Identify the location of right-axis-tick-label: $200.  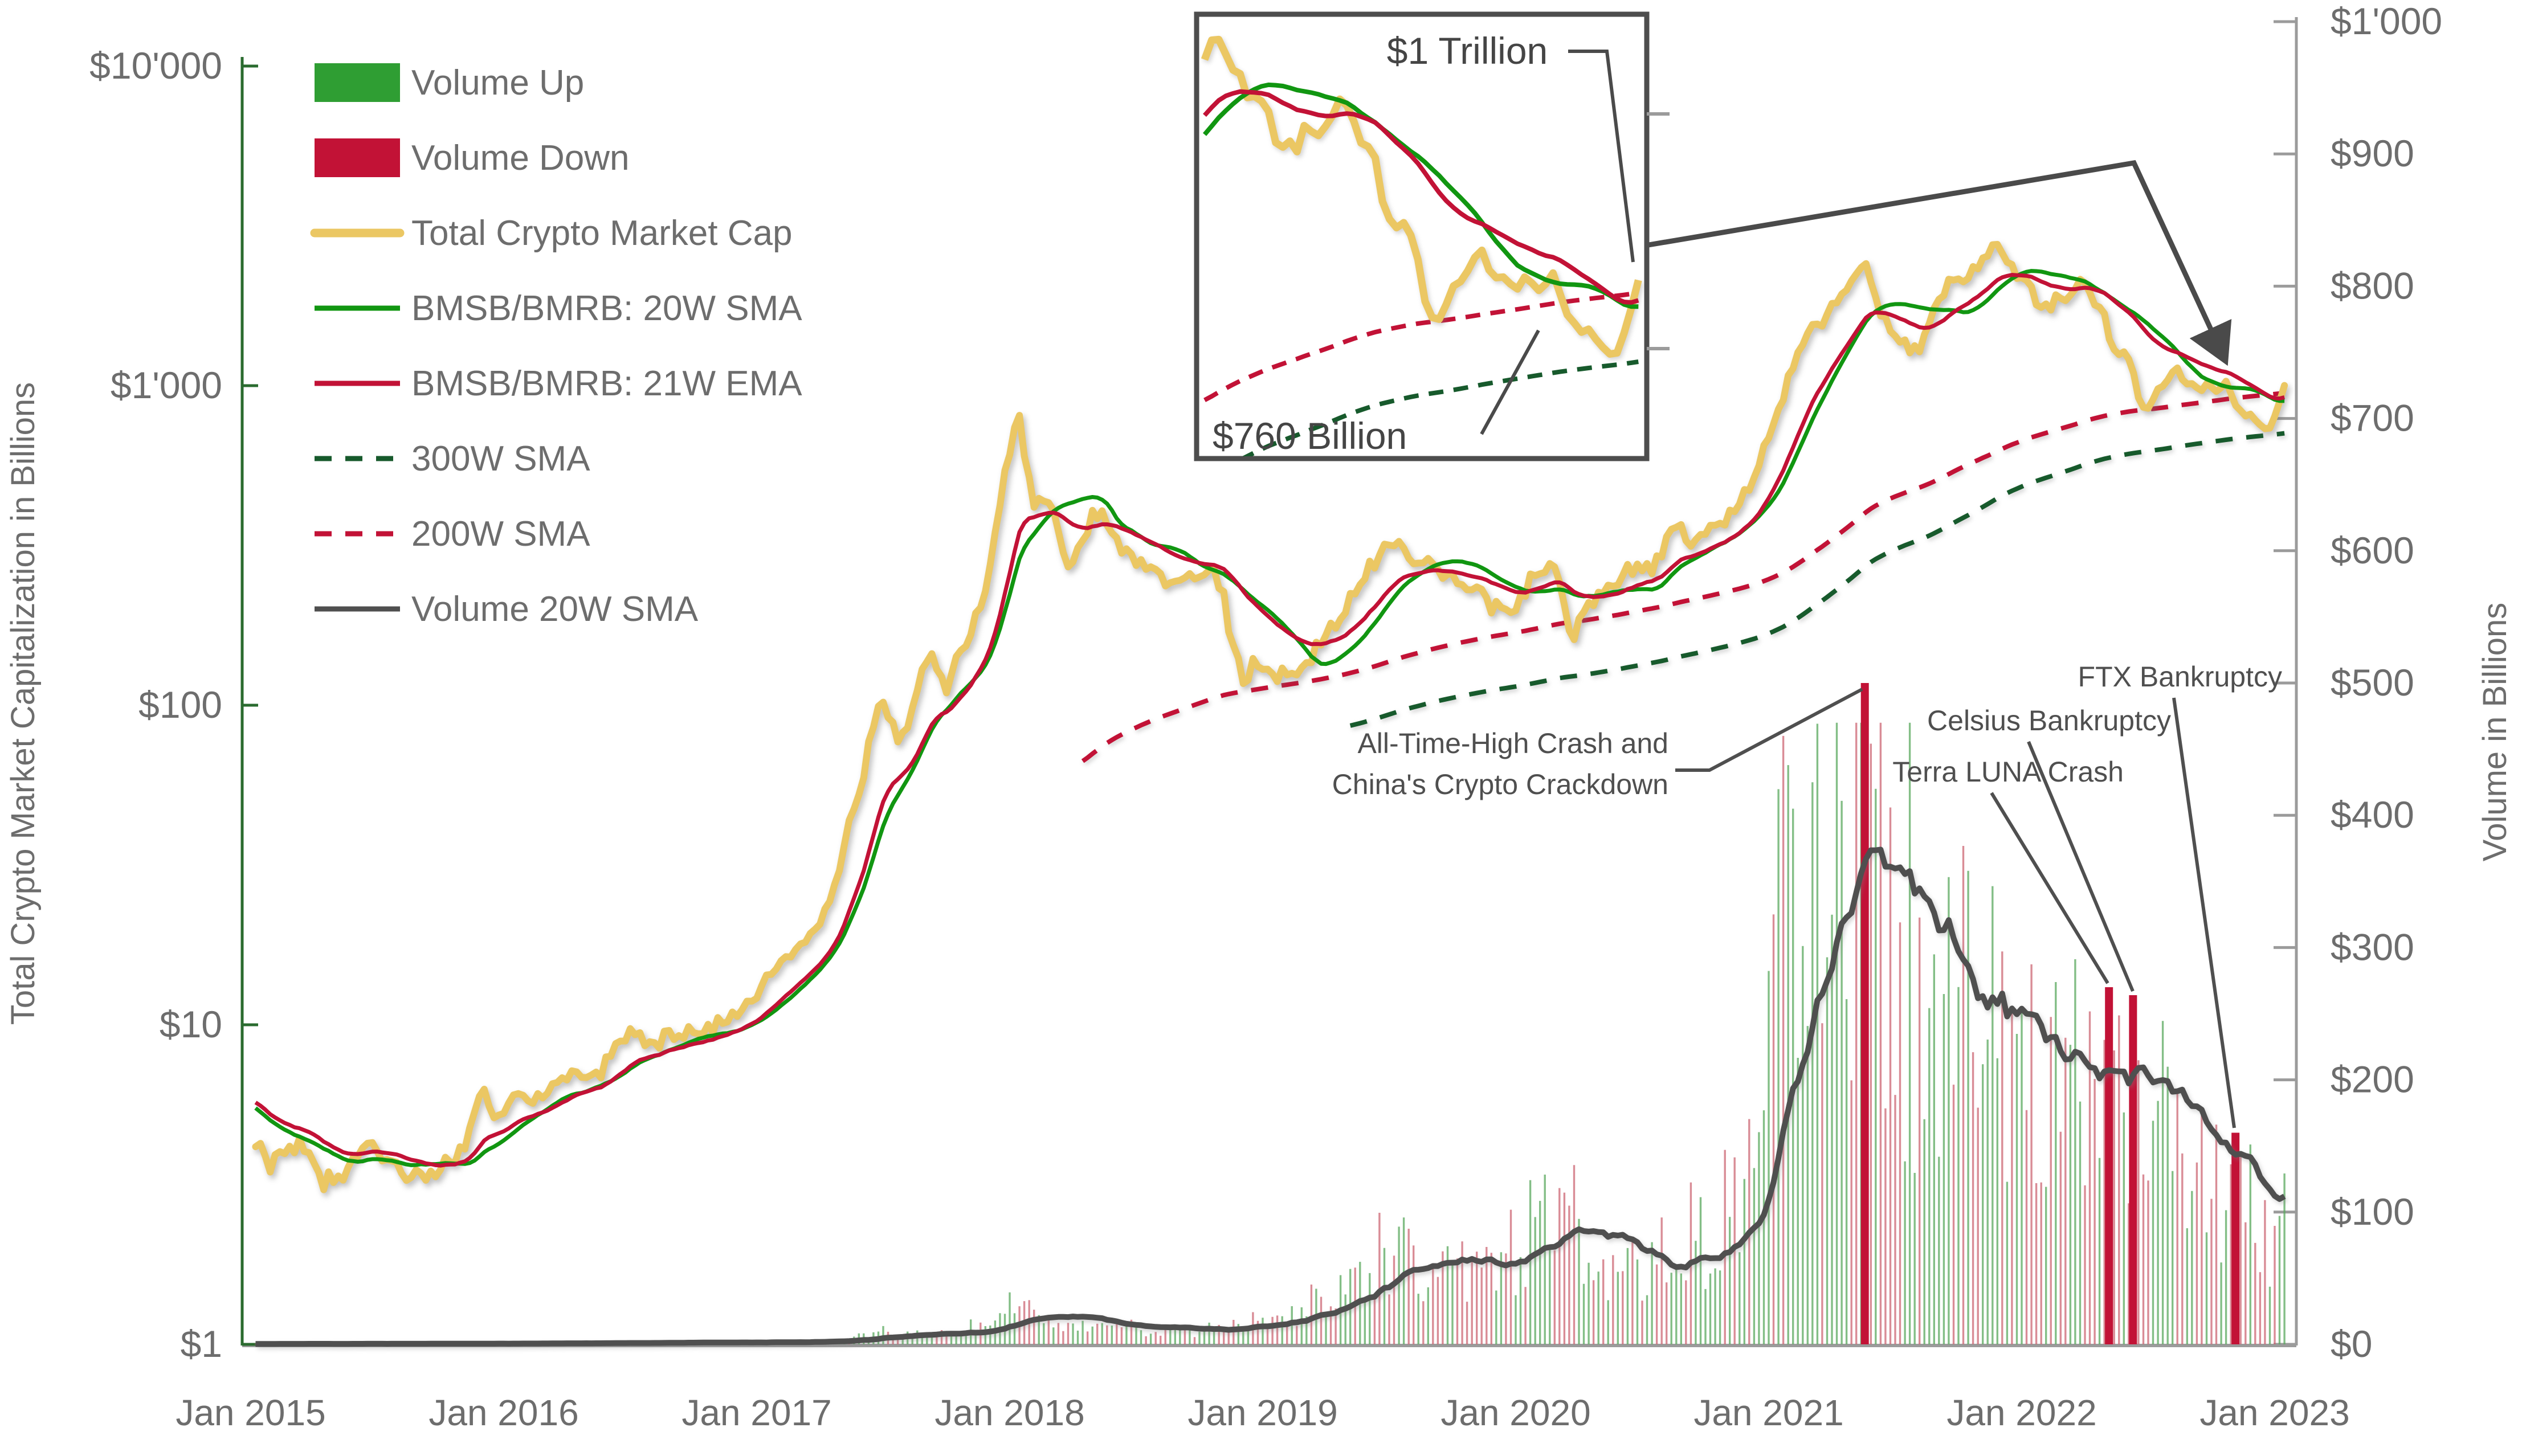
(2373, 1079).